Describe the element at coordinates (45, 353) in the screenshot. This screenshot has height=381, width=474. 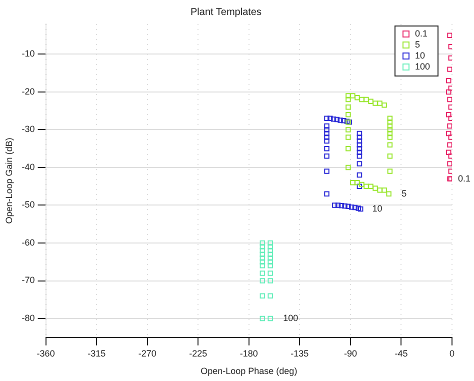
I see `x-tick-label: -360` at that location.